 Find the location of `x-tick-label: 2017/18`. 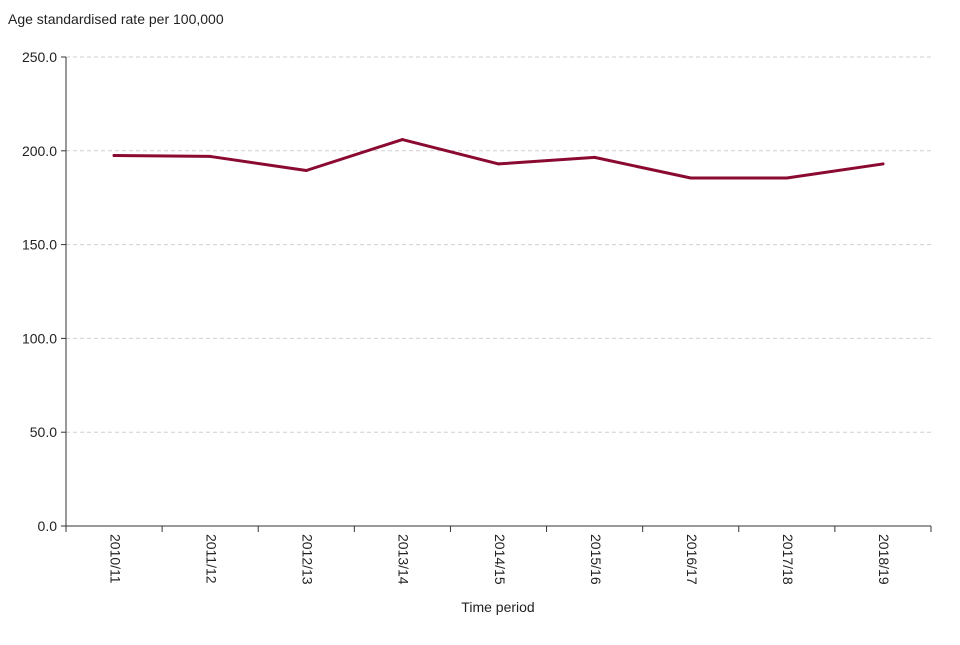

x-tick-label: 2017/18 is located at coordinates (788, 559).